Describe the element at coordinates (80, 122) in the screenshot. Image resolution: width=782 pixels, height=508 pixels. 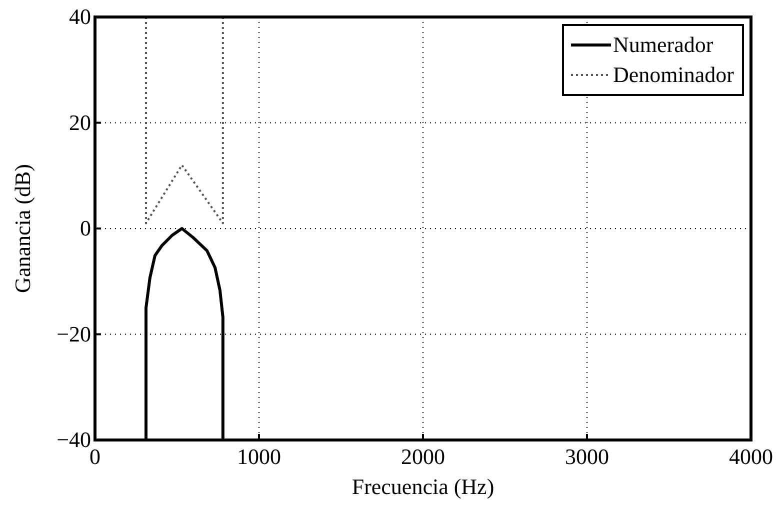
I see `y-tick-label: 20` at that location.